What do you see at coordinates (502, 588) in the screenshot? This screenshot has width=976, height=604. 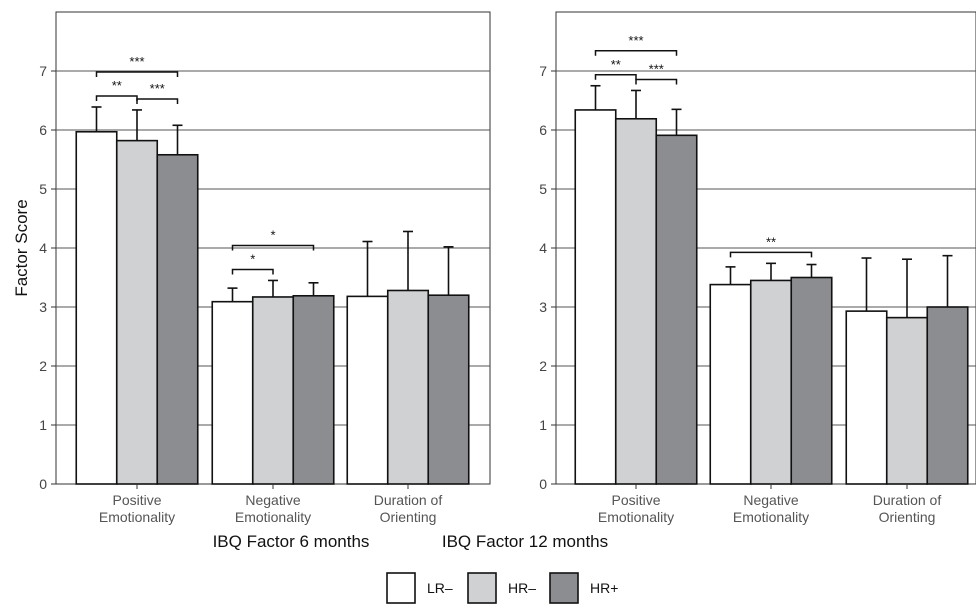 I see `legend: LR– HR– HR+` at bounding box center [502, 588].